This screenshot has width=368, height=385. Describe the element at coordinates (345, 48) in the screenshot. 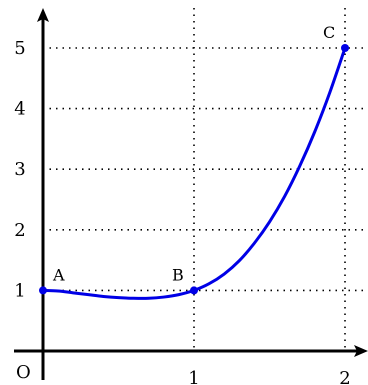

I see `point-c-marker` at that location.